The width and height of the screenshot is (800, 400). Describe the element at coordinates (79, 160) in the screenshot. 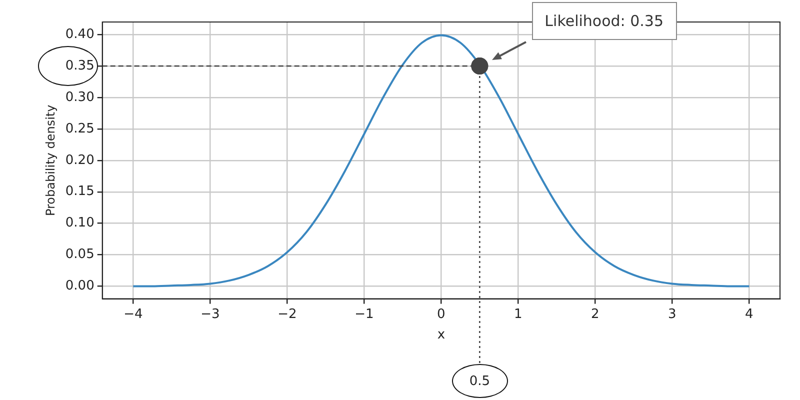

I see `y-tick-label: 0.20` at that location.